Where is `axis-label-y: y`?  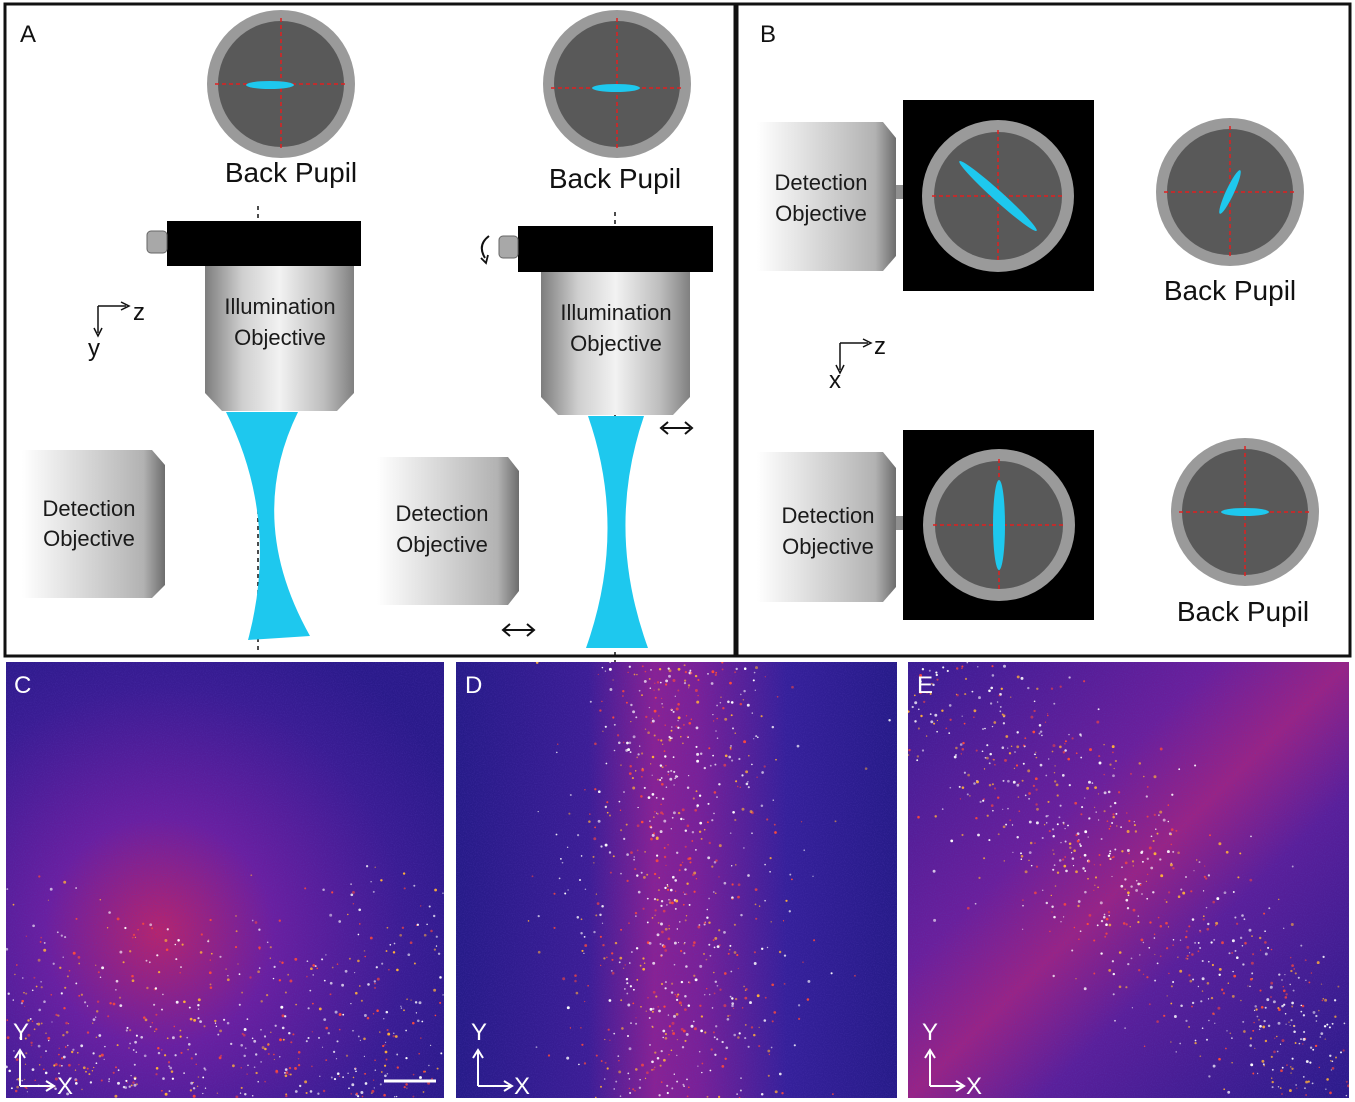 axis-label-y: y is located at coordinates (94, 348).